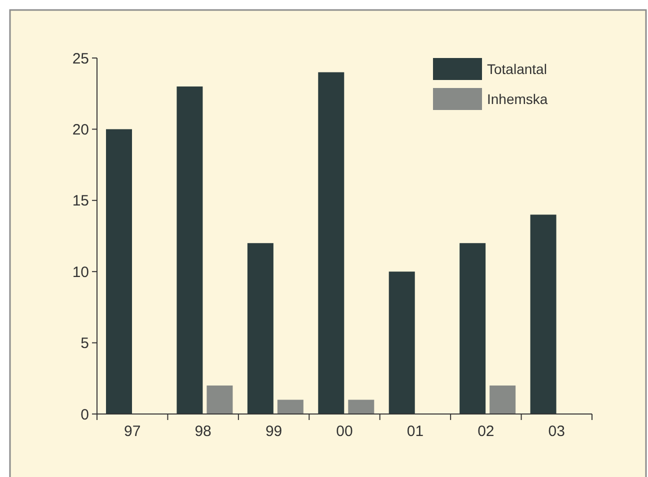  Describe the element at coordinates (273, 431) in the screenshot. I see `x-tick-label: 99` at that location.